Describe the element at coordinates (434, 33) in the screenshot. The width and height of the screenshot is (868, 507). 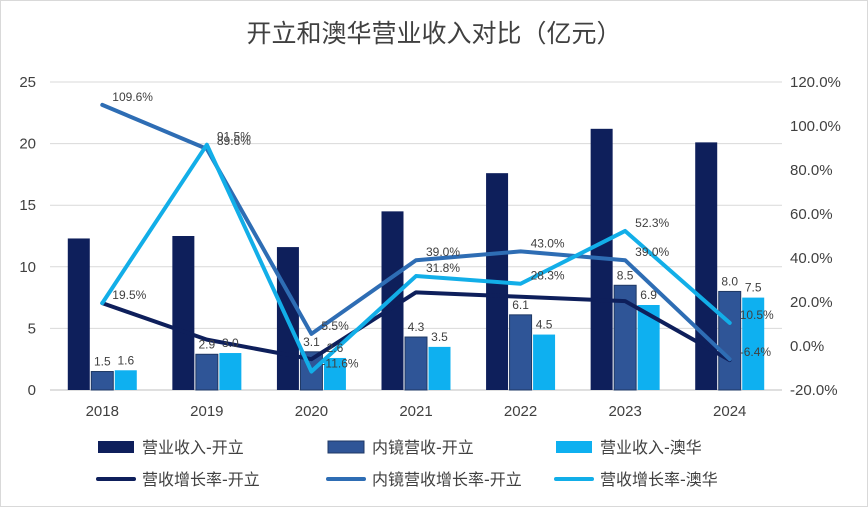
I see `chart-title: 开立和澳华营业收入对比（亿元）` at that location.